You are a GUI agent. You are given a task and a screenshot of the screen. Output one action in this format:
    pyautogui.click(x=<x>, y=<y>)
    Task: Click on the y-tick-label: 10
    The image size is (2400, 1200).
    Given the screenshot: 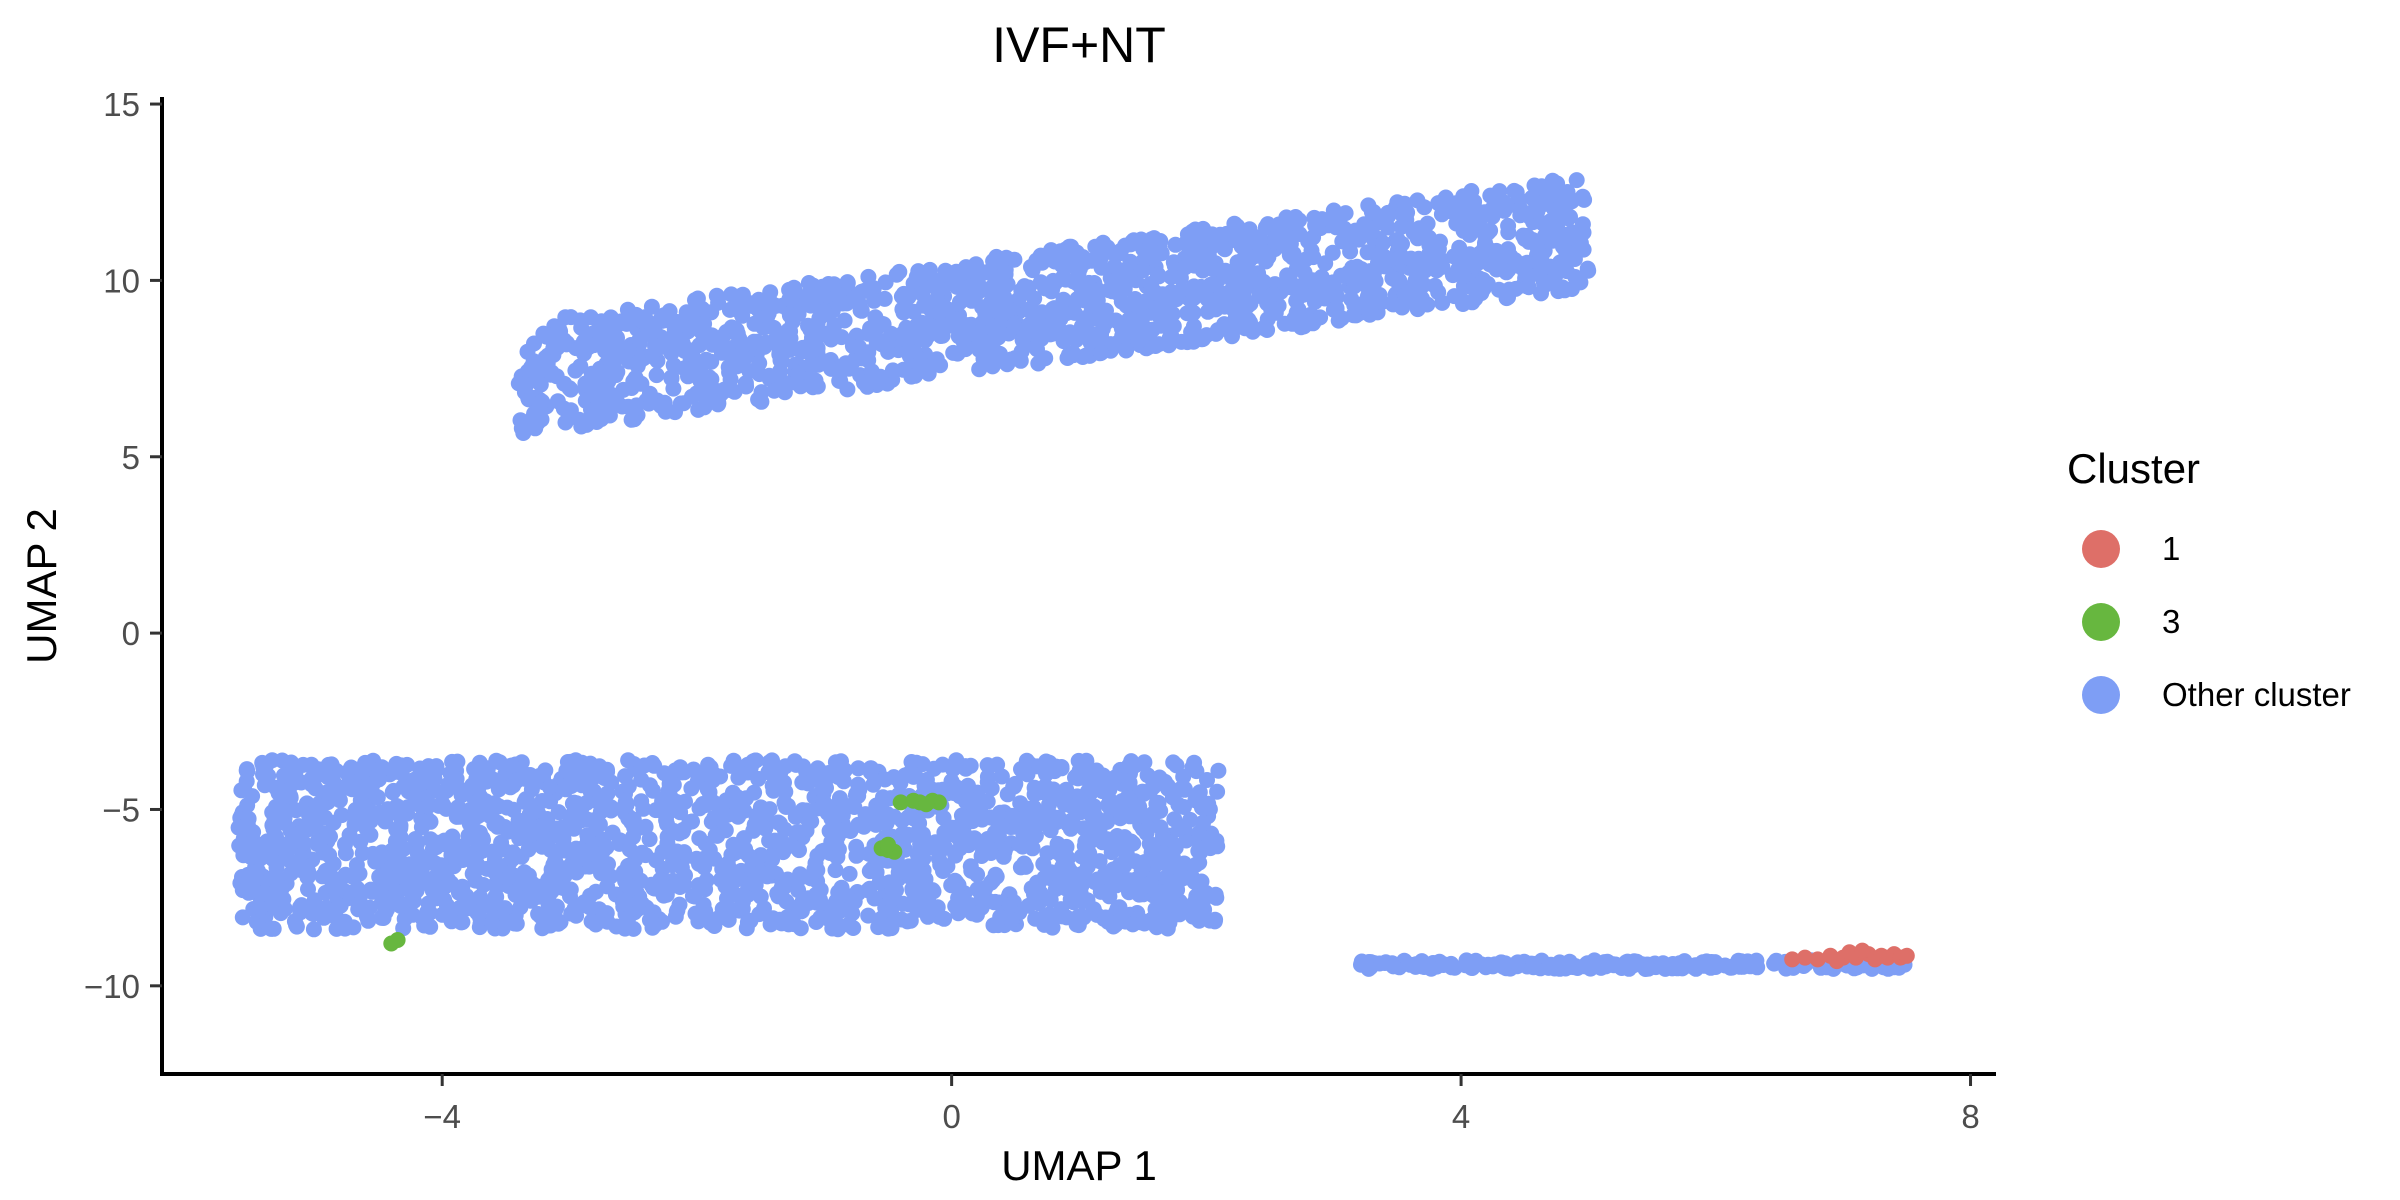 What is the action you would take?
    pyautogui.click(x=121, y=280)
    